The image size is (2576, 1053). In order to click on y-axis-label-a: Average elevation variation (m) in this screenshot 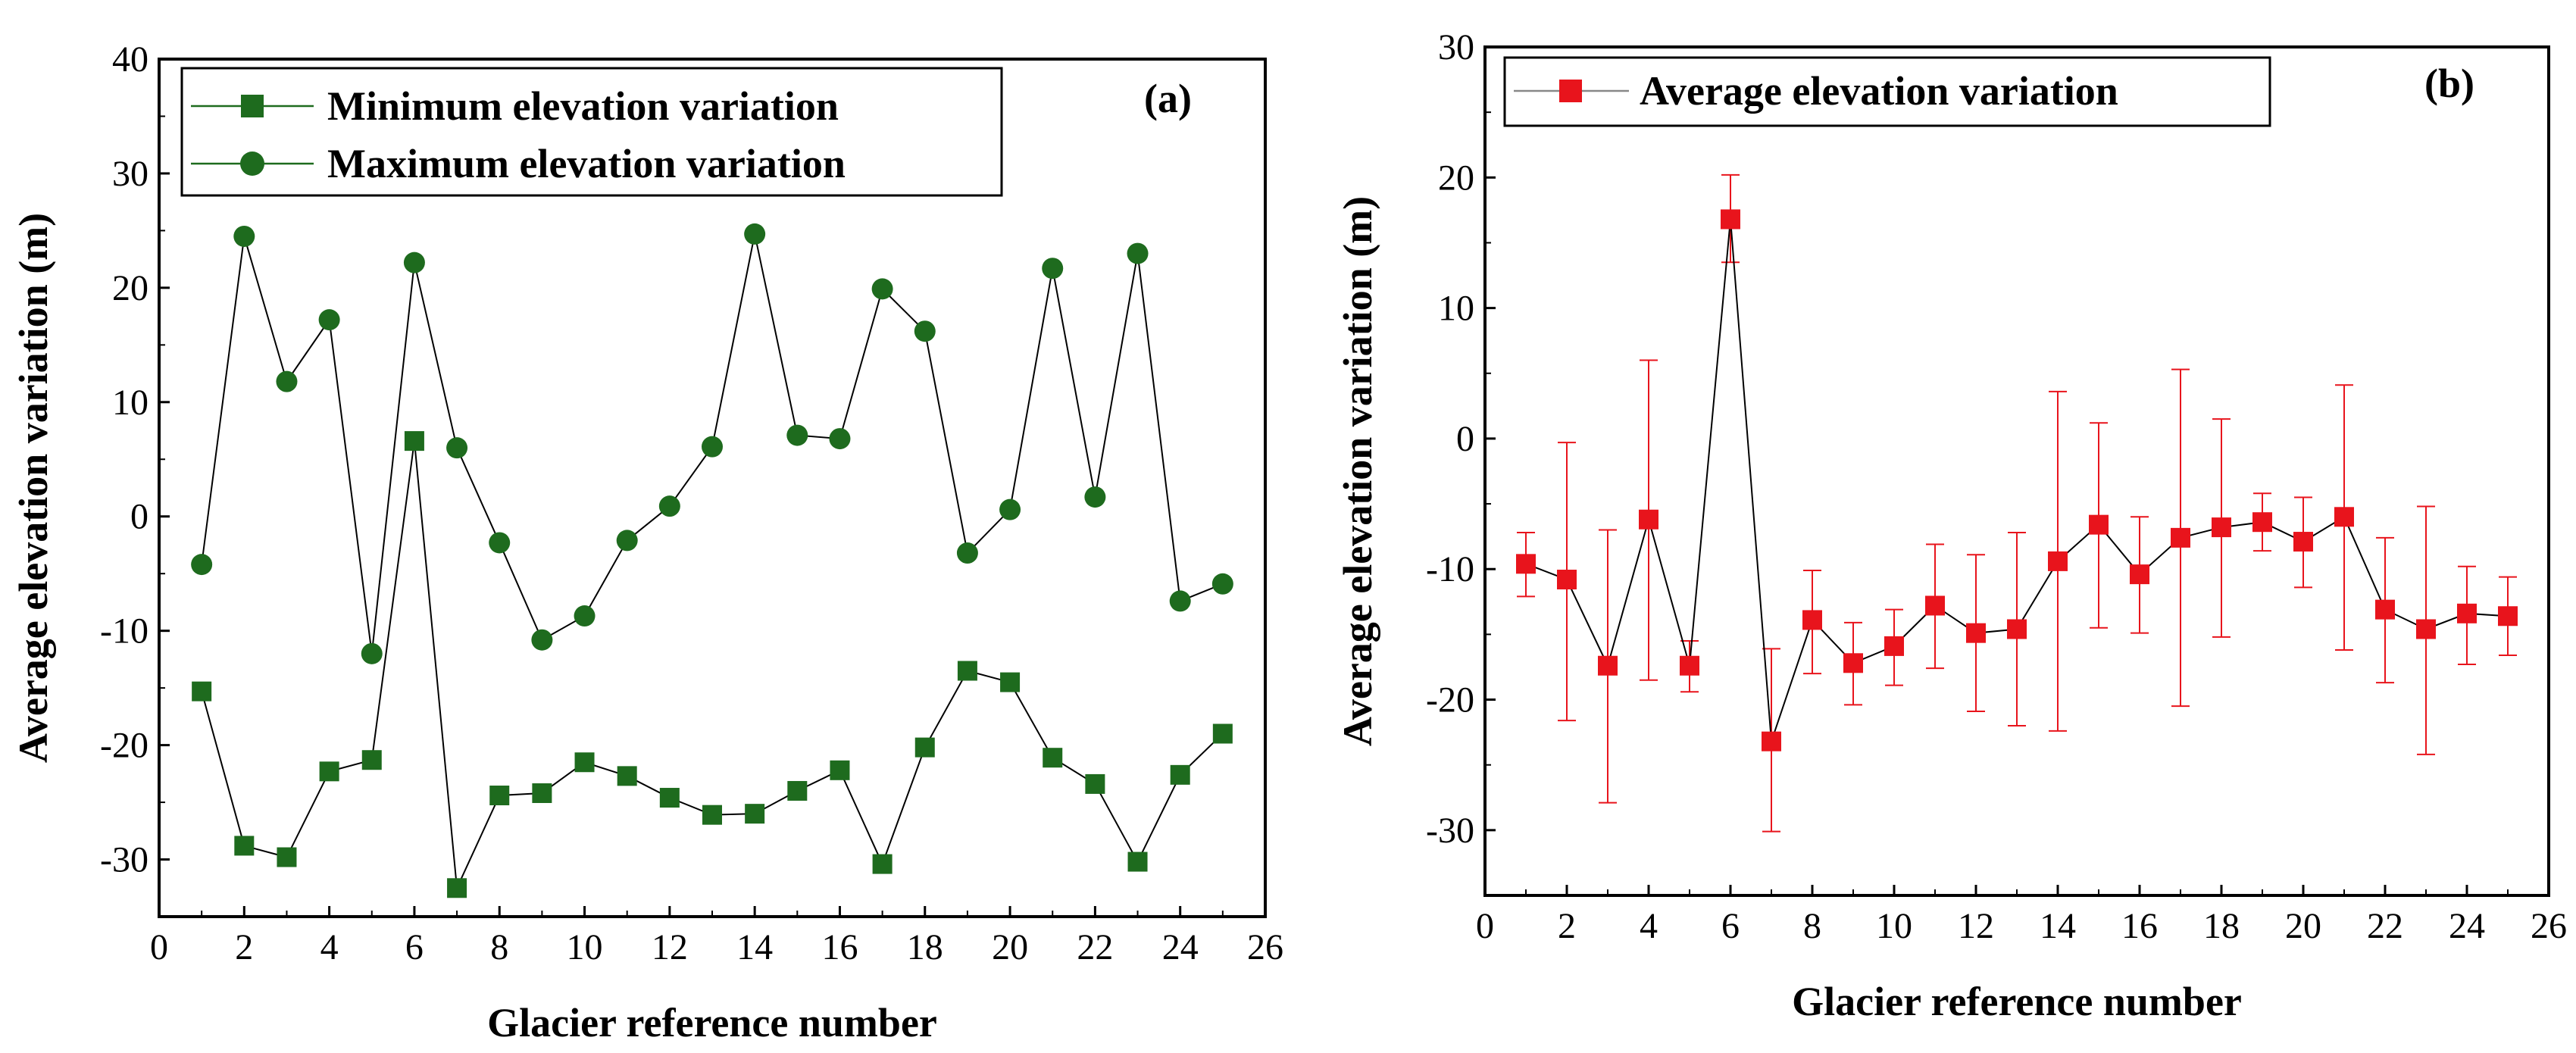, I will do `click(33, 488)`.